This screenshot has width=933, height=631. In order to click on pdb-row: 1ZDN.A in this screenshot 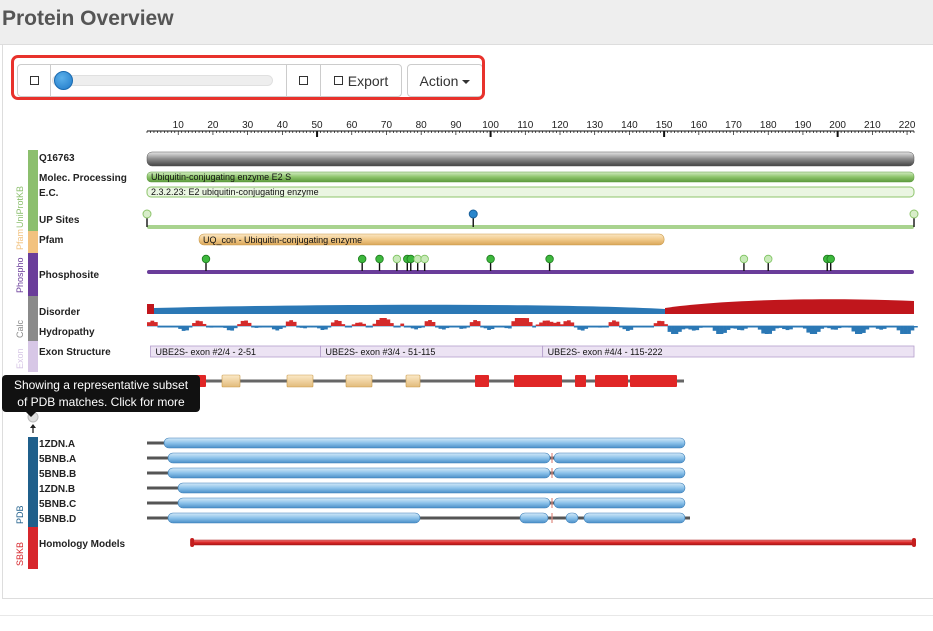, I will do `click(362, 443)`.